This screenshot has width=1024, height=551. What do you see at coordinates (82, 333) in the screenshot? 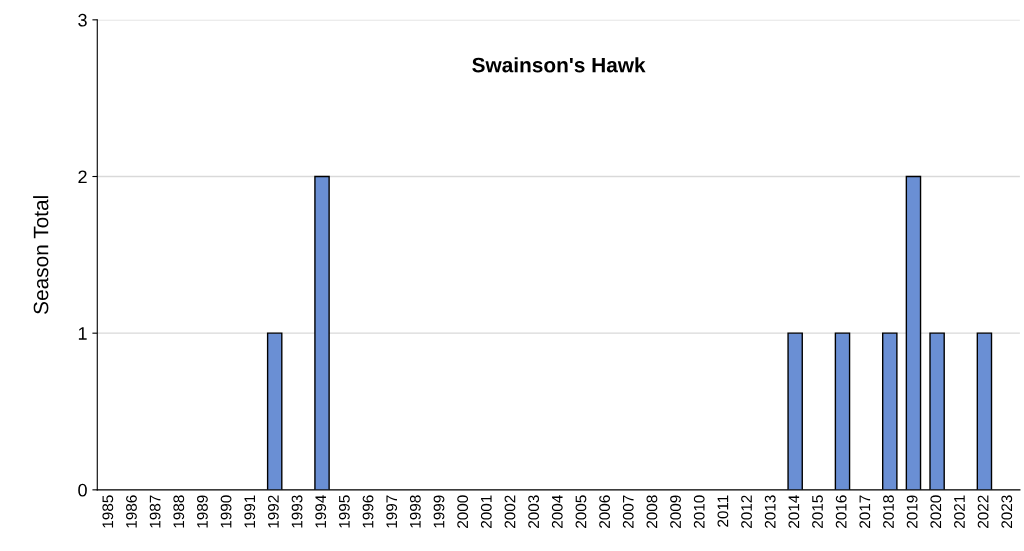
I see `y-tick-label: 1` at bounding box center [82, 333].